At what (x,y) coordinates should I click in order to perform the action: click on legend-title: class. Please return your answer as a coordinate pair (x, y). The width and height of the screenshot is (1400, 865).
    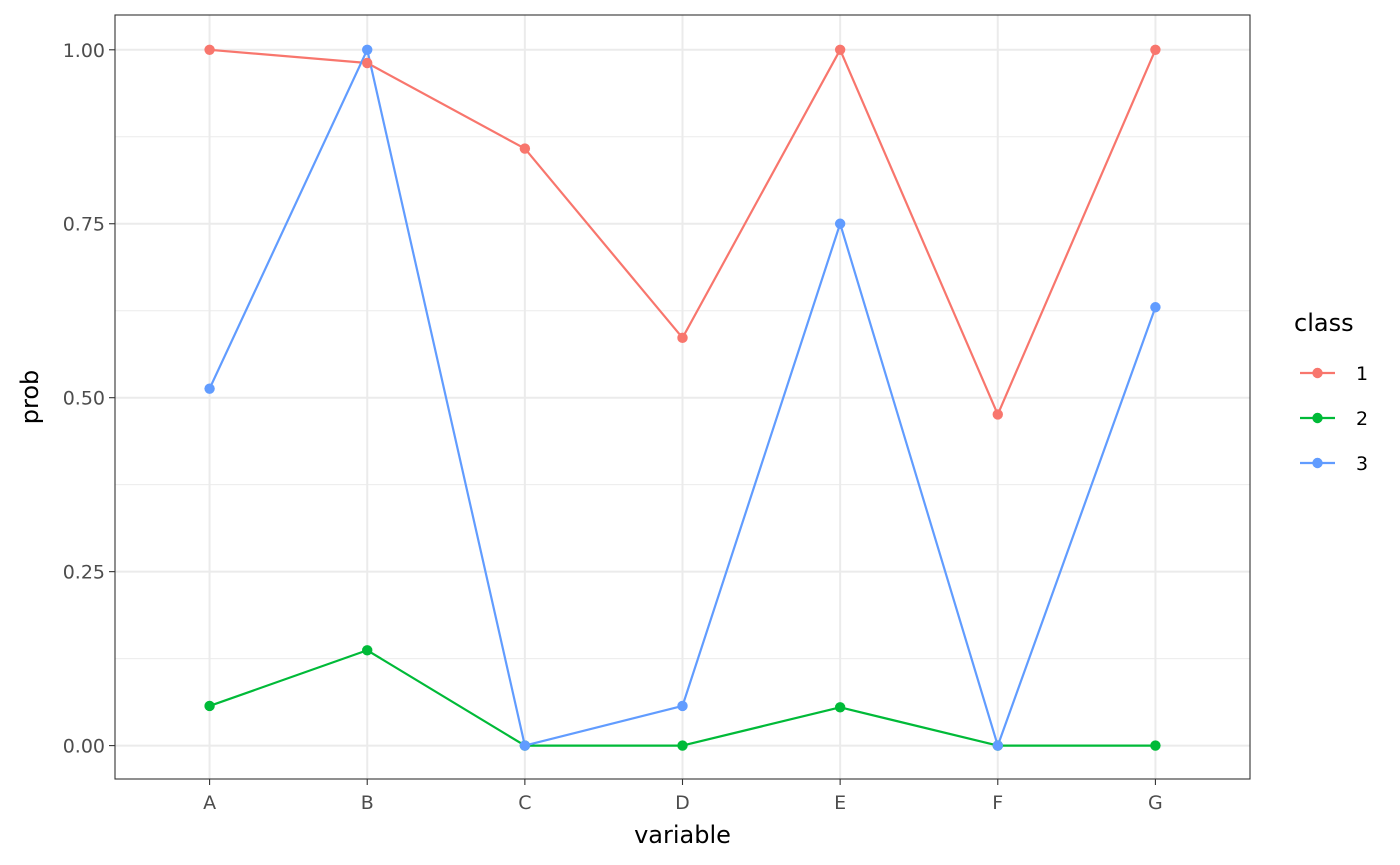
    Looking at the image, I should click on (1324, 323).